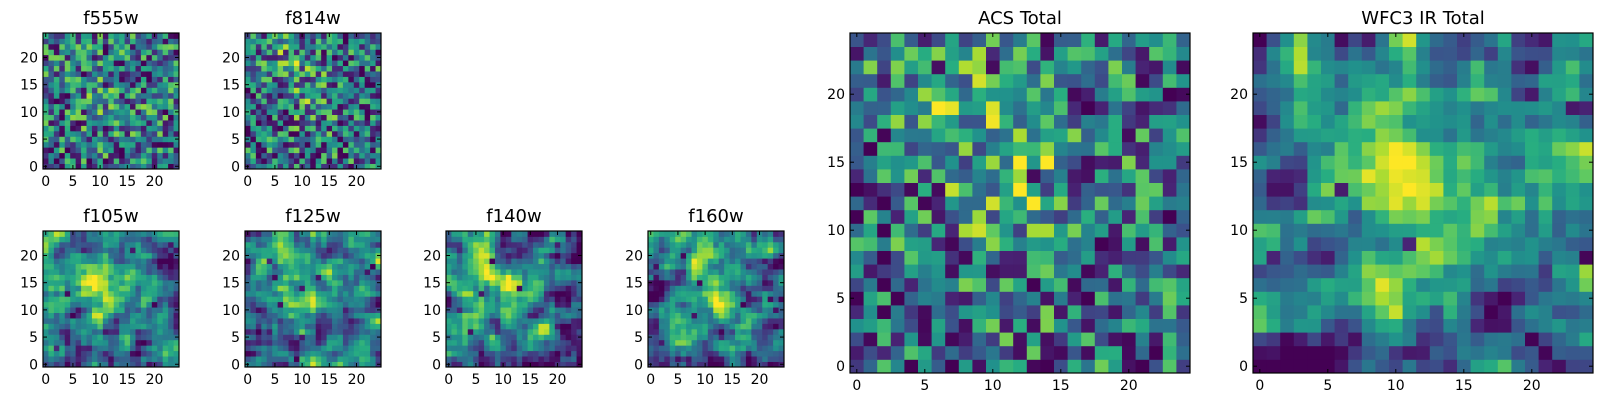  What do you see at coordinates (312, 18) in the screenshot?
I see `panel-title: f814w` at bounding box center [312, 18].